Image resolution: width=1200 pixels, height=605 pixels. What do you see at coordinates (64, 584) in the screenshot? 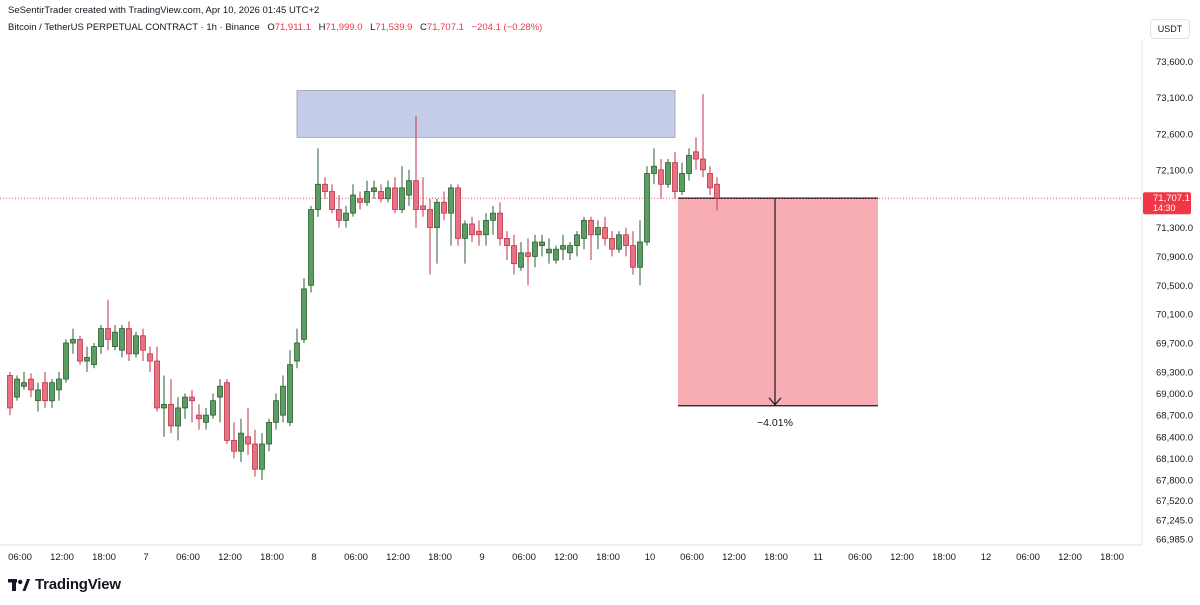
I see `tradingview-logo: TradingView` at bounding box center [64, 584].